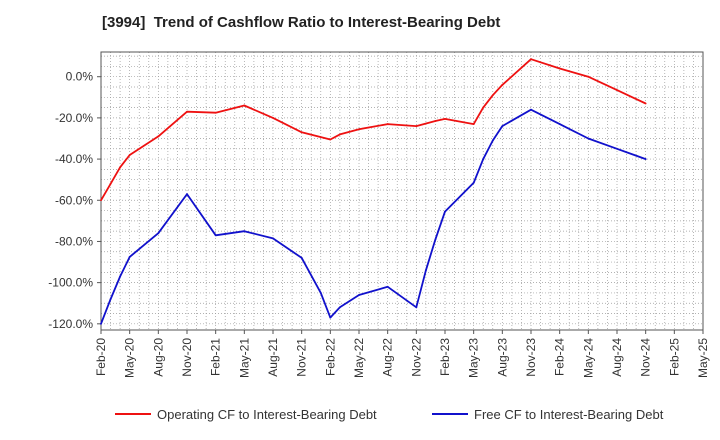  Describe the element at coordinates (187, 357) in the screenshot. I see `x-tick-label: Nov-20` at that location.